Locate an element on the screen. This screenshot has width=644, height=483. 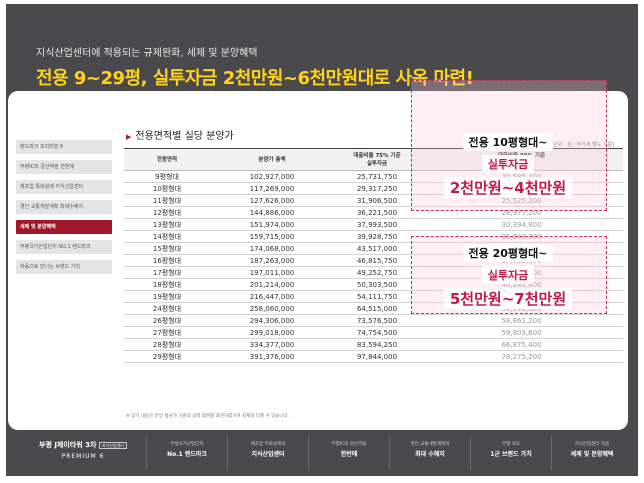
column-header: 전용면적 is located at coordinates (167, 159).